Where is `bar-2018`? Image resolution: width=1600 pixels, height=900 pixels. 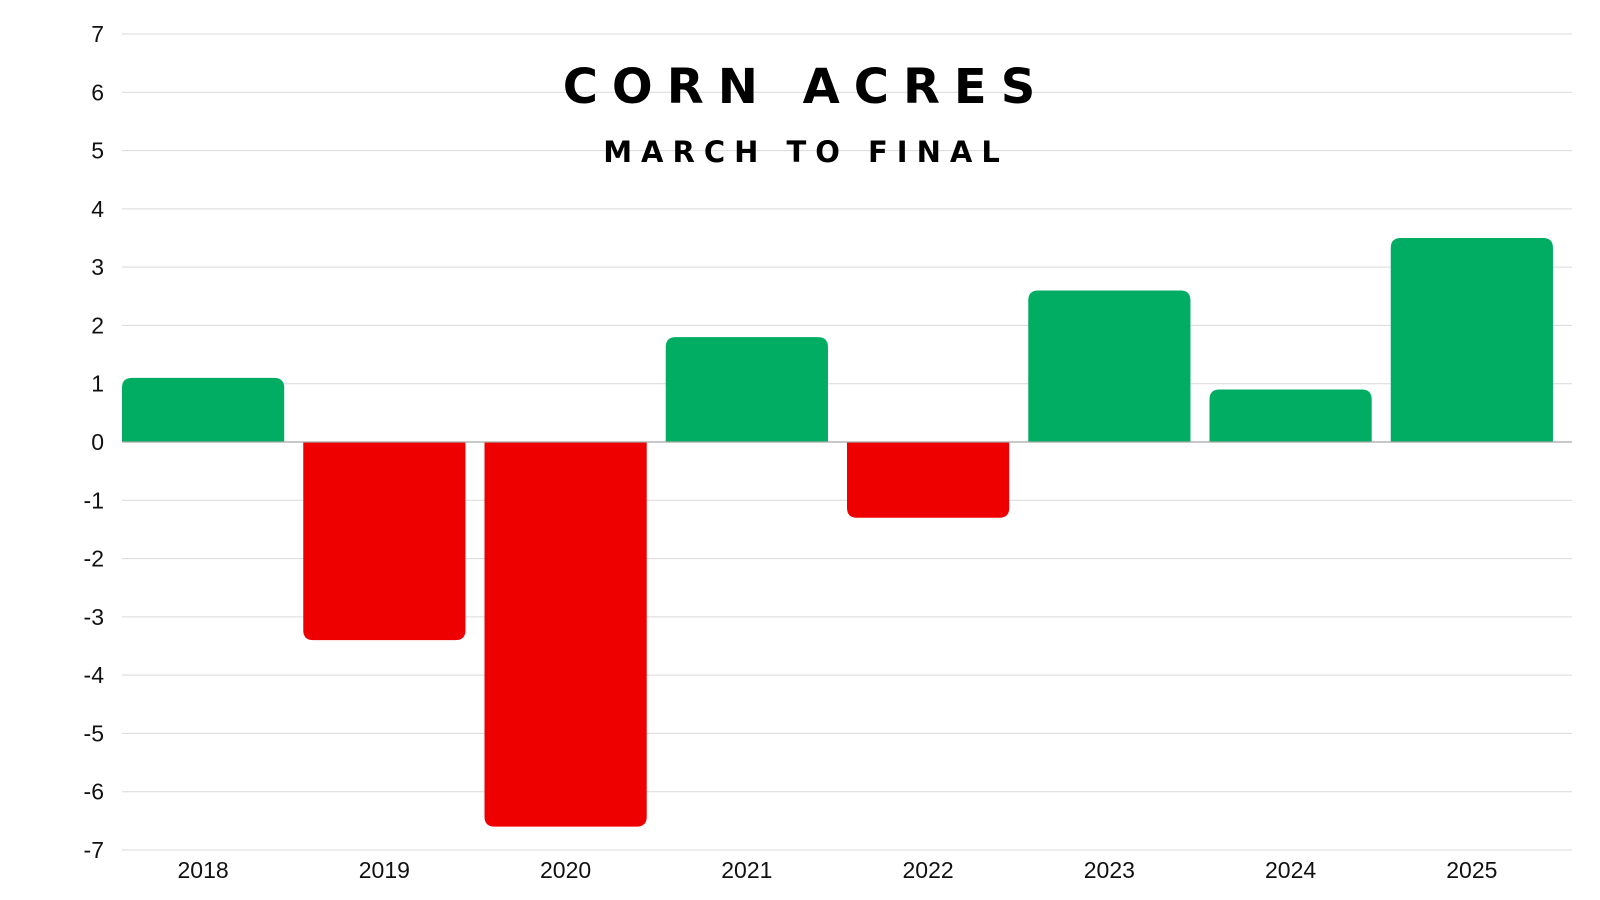 bar-2018 is located at coordinates (203, 409).